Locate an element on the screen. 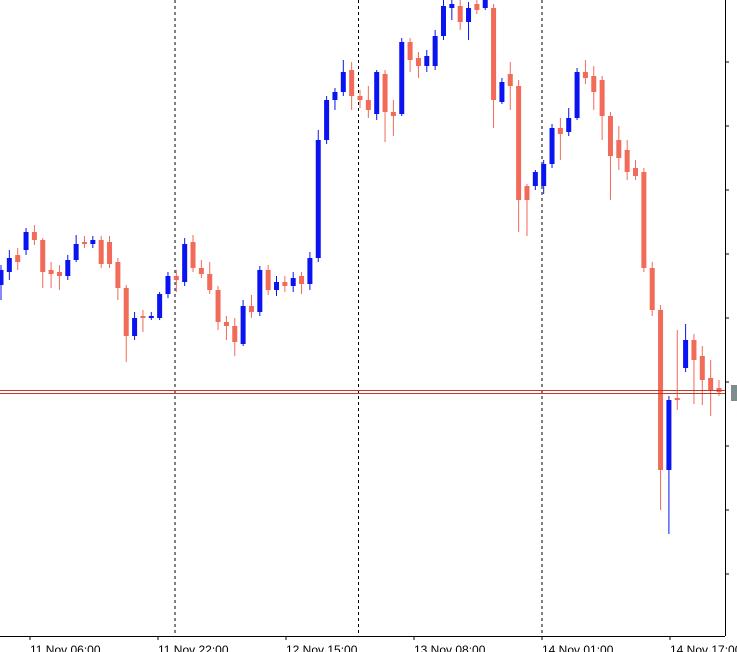 This screenshot has height=652, width=737. price-tag is located at coordinates (734, 393).